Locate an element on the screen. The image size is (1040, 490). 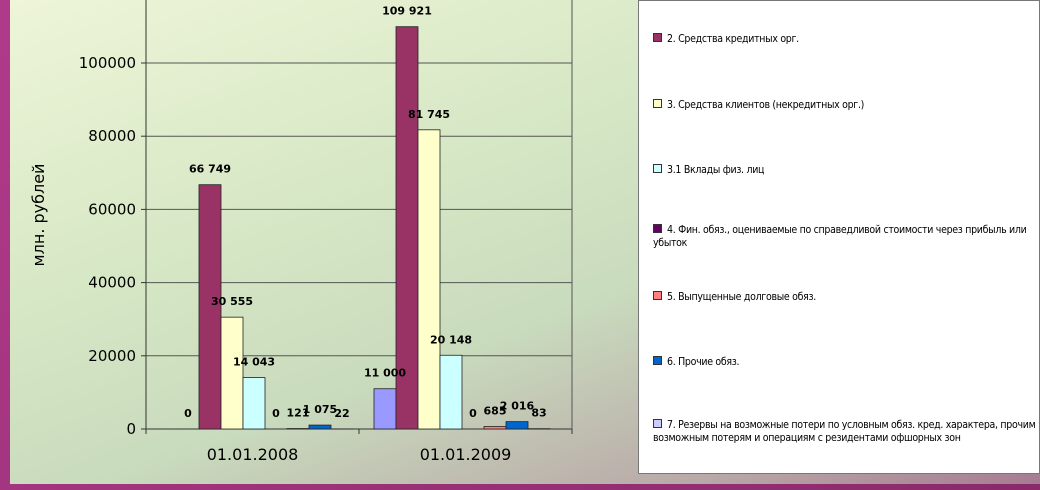
data-label: 109 921 is located at coordinates (407, 11).